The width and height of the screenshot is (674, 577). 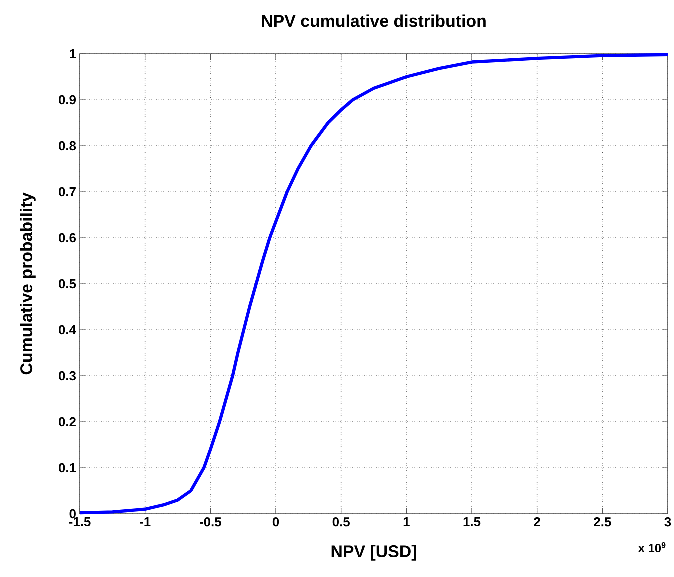 I want to click on y-axis-title: Cumulative probability, so click(x=28, y=283).